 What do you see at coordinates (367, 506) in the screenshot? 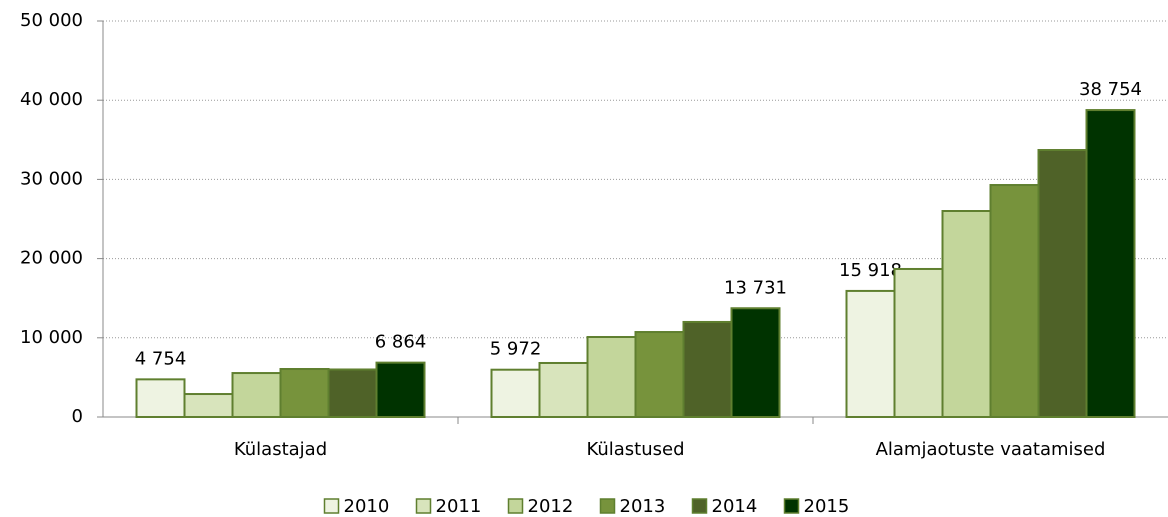
I see `legend-label: 2010` at bounding box center [367, 506].